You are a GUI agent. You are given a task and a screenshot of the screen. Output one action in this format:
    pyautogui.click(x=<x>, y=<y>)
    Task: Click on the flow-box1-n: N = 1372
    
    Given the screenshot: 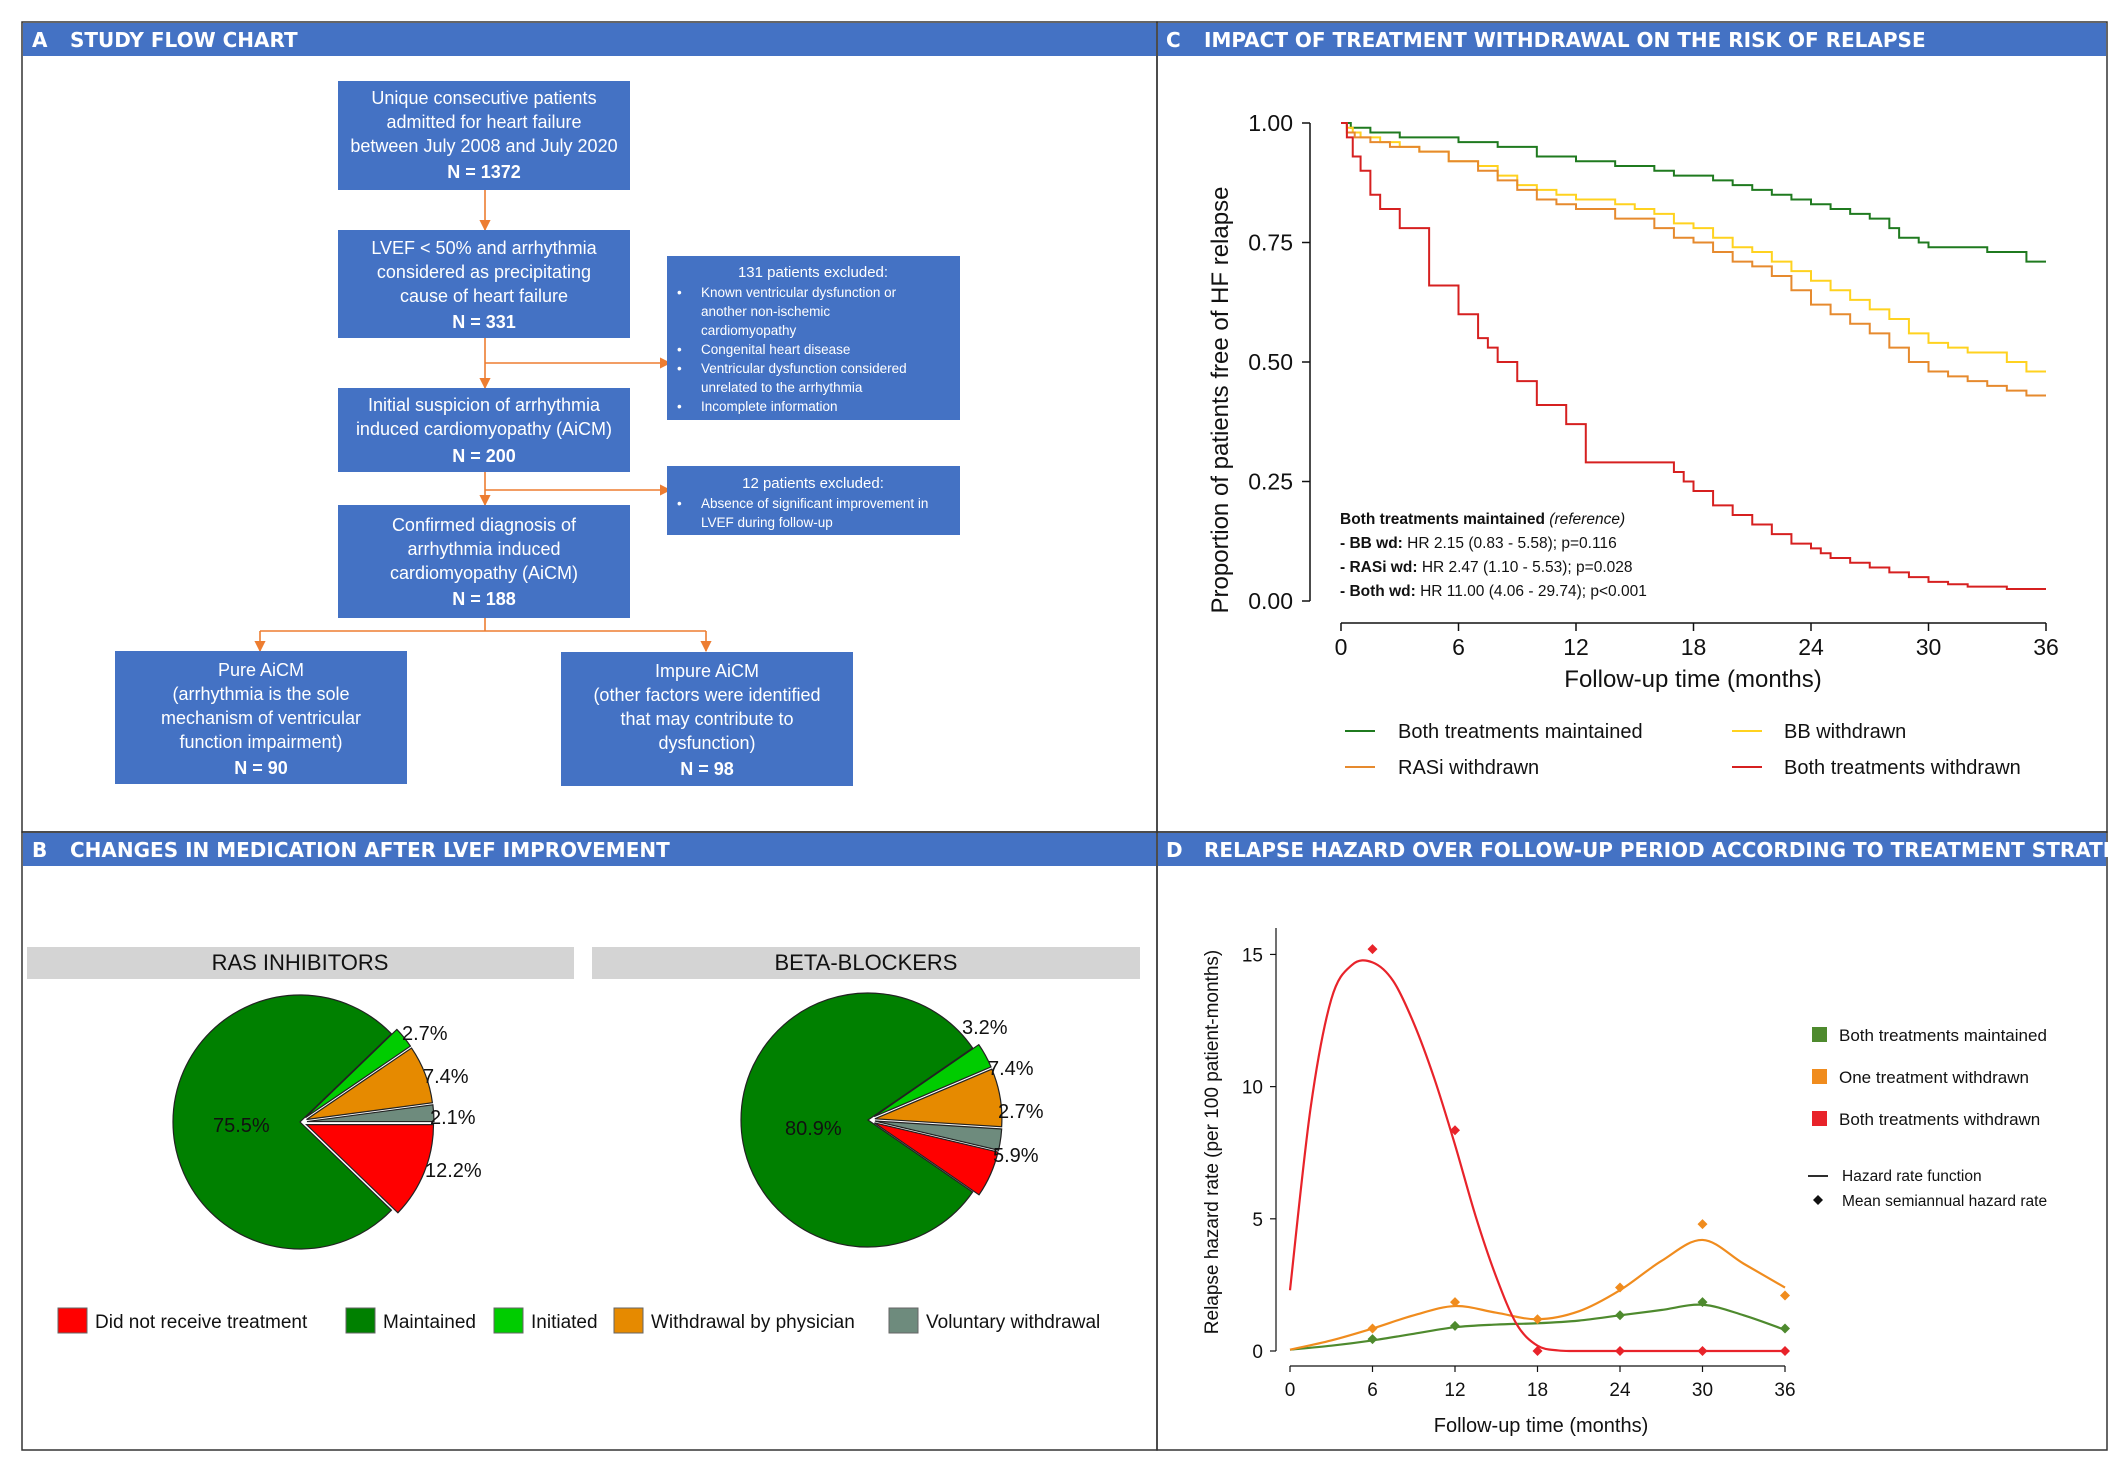 What is the action you would take?
    pyautogui.click(x=484, y=172)
    